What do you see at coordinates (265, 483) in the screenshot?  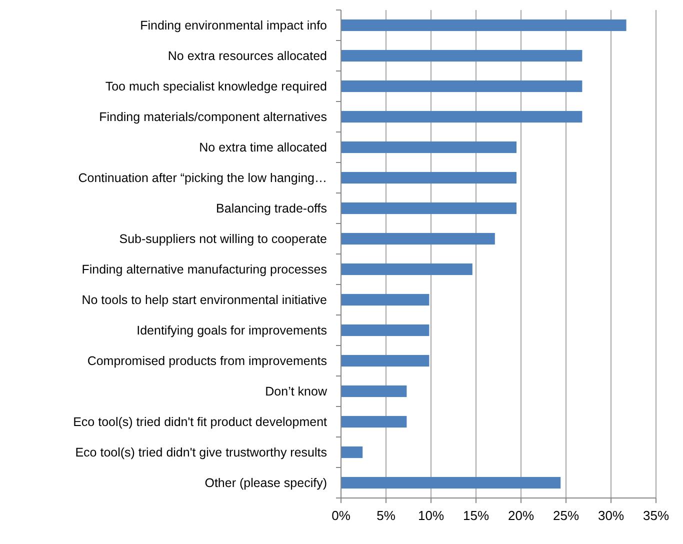 I see `y-tick-label: Other (please specify)` at bounding box center [265, 483].